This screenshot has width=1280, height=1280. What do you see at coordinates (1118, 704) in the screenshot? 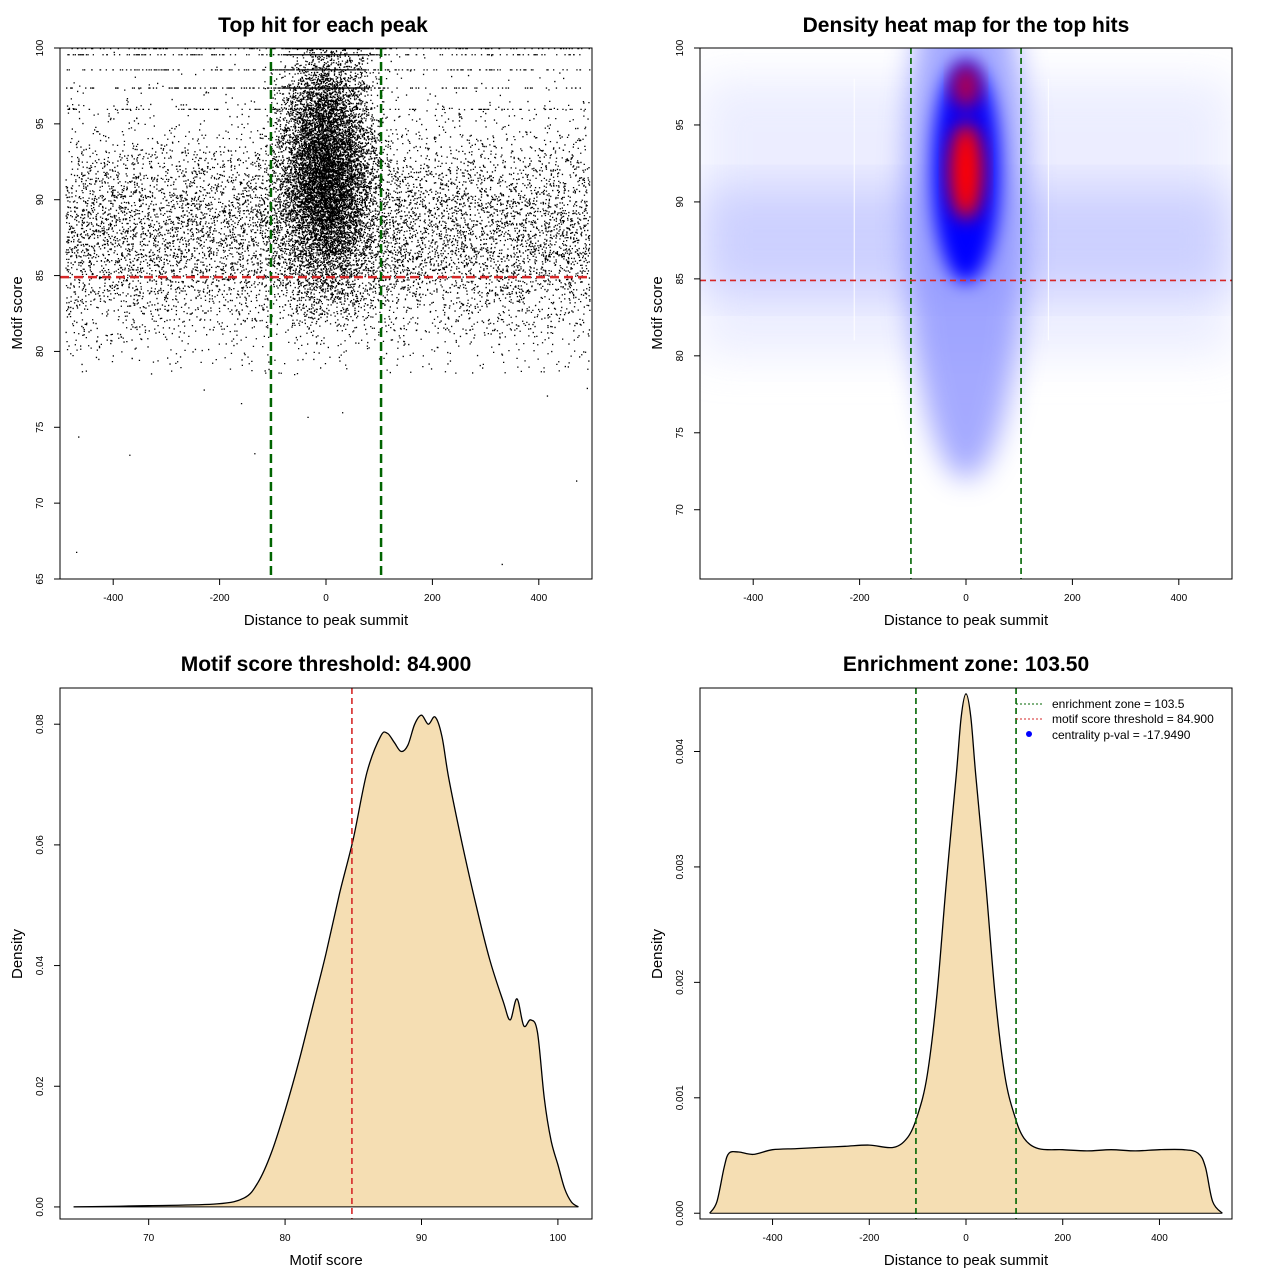
I see `legend-enrichment-label: enrichment zone = 103.5` at bounding box center [1118, 704].